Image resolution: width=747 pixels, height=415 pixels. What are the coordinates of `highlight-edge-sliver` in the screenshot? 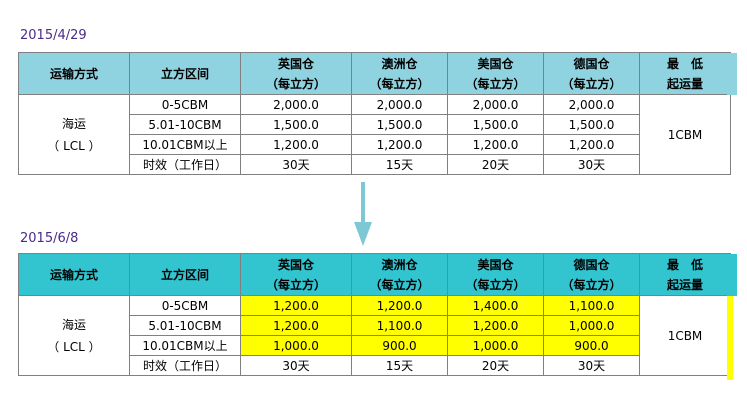 It's located at (730, 338).